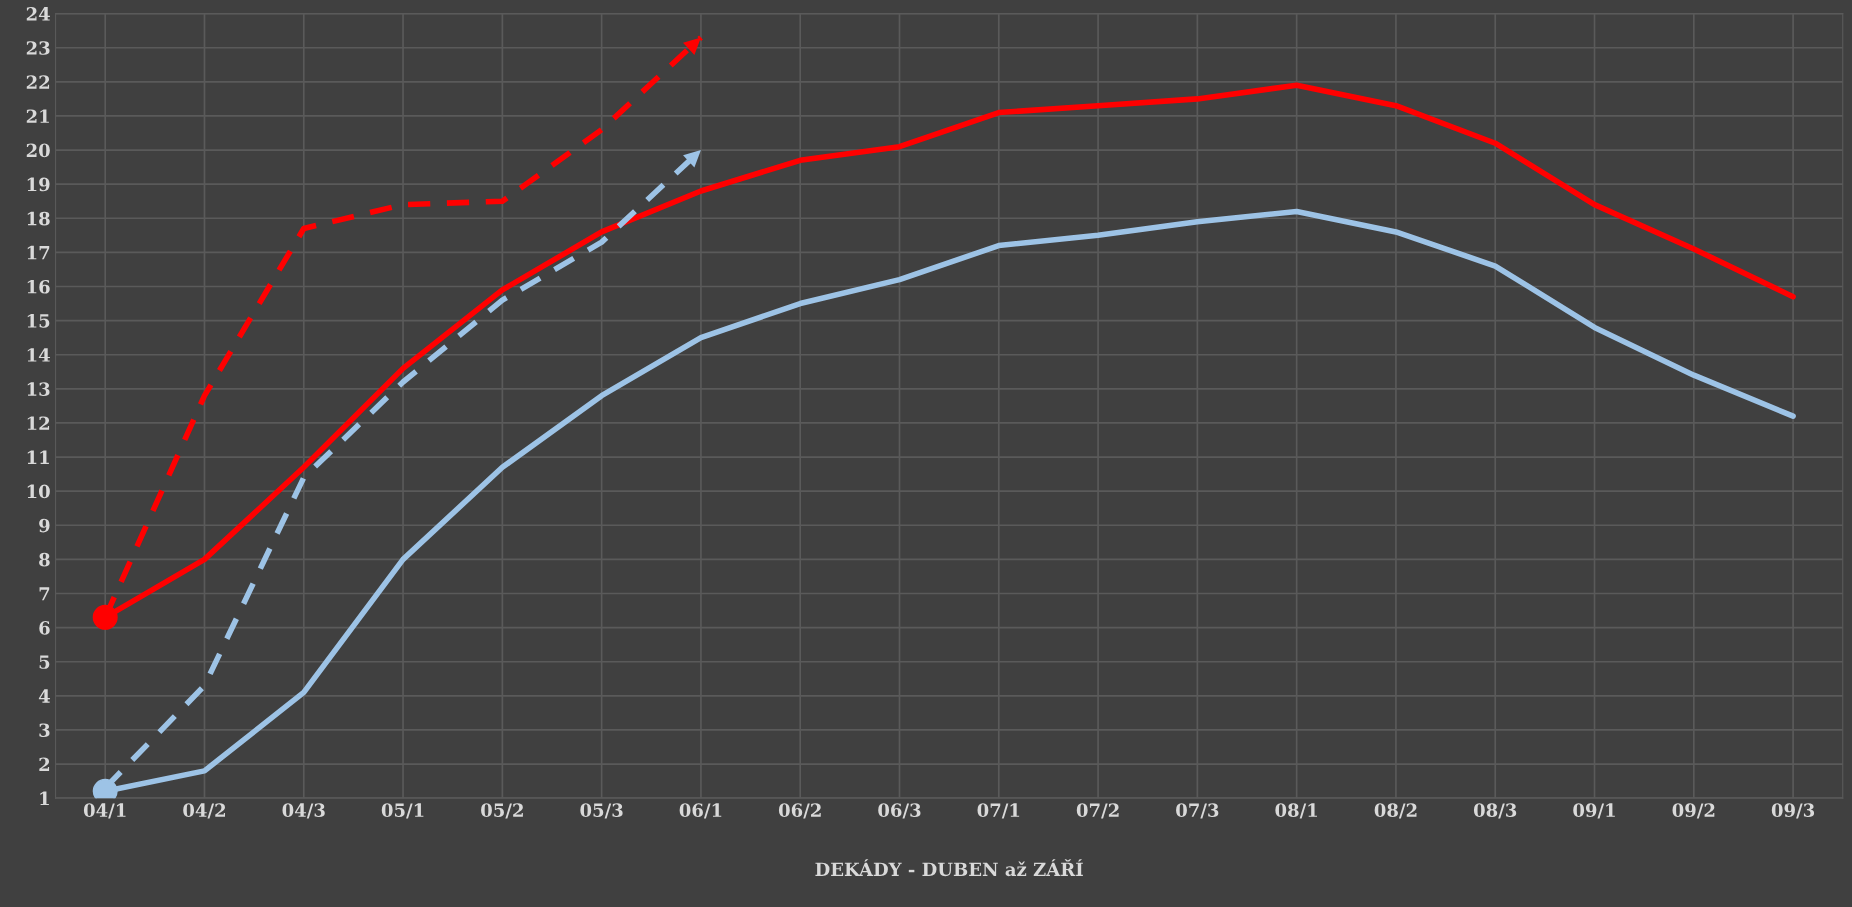 This screenshot has height=907, width=1852. I want to click on x-tick-label: 04/3, so click(303, 811).